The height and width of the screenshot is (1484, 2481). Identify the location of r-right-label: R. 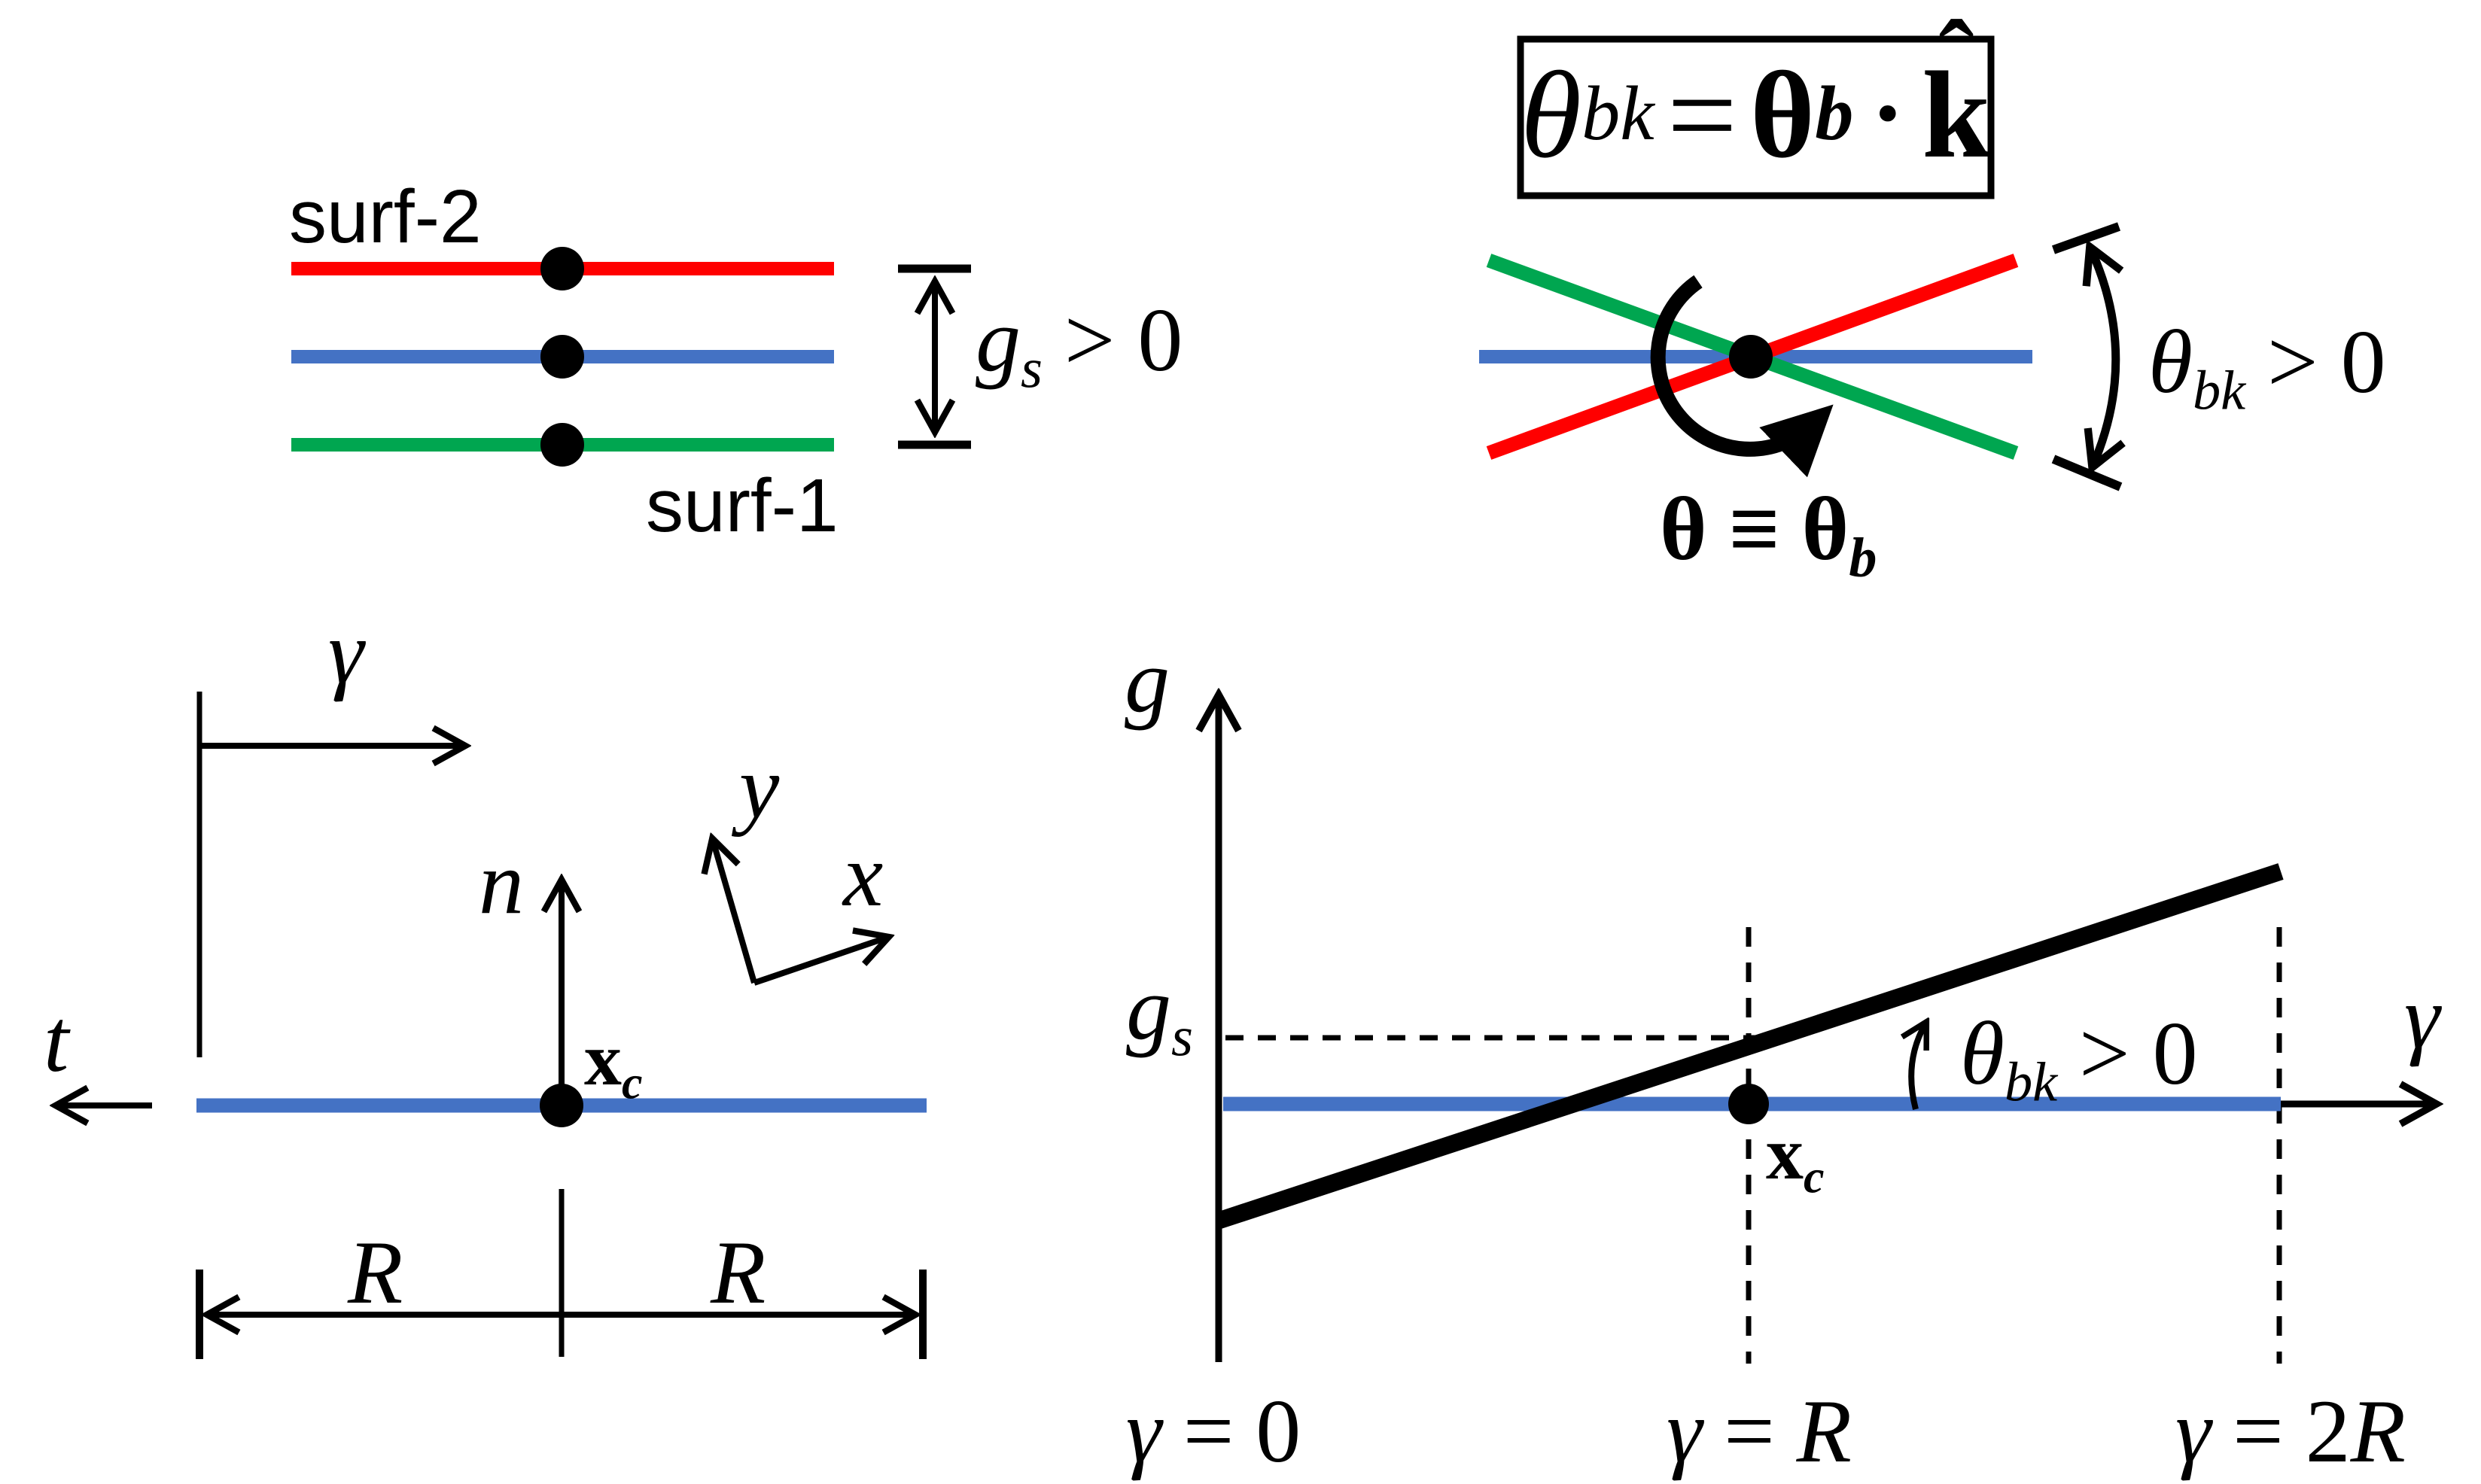
(738, 1272).